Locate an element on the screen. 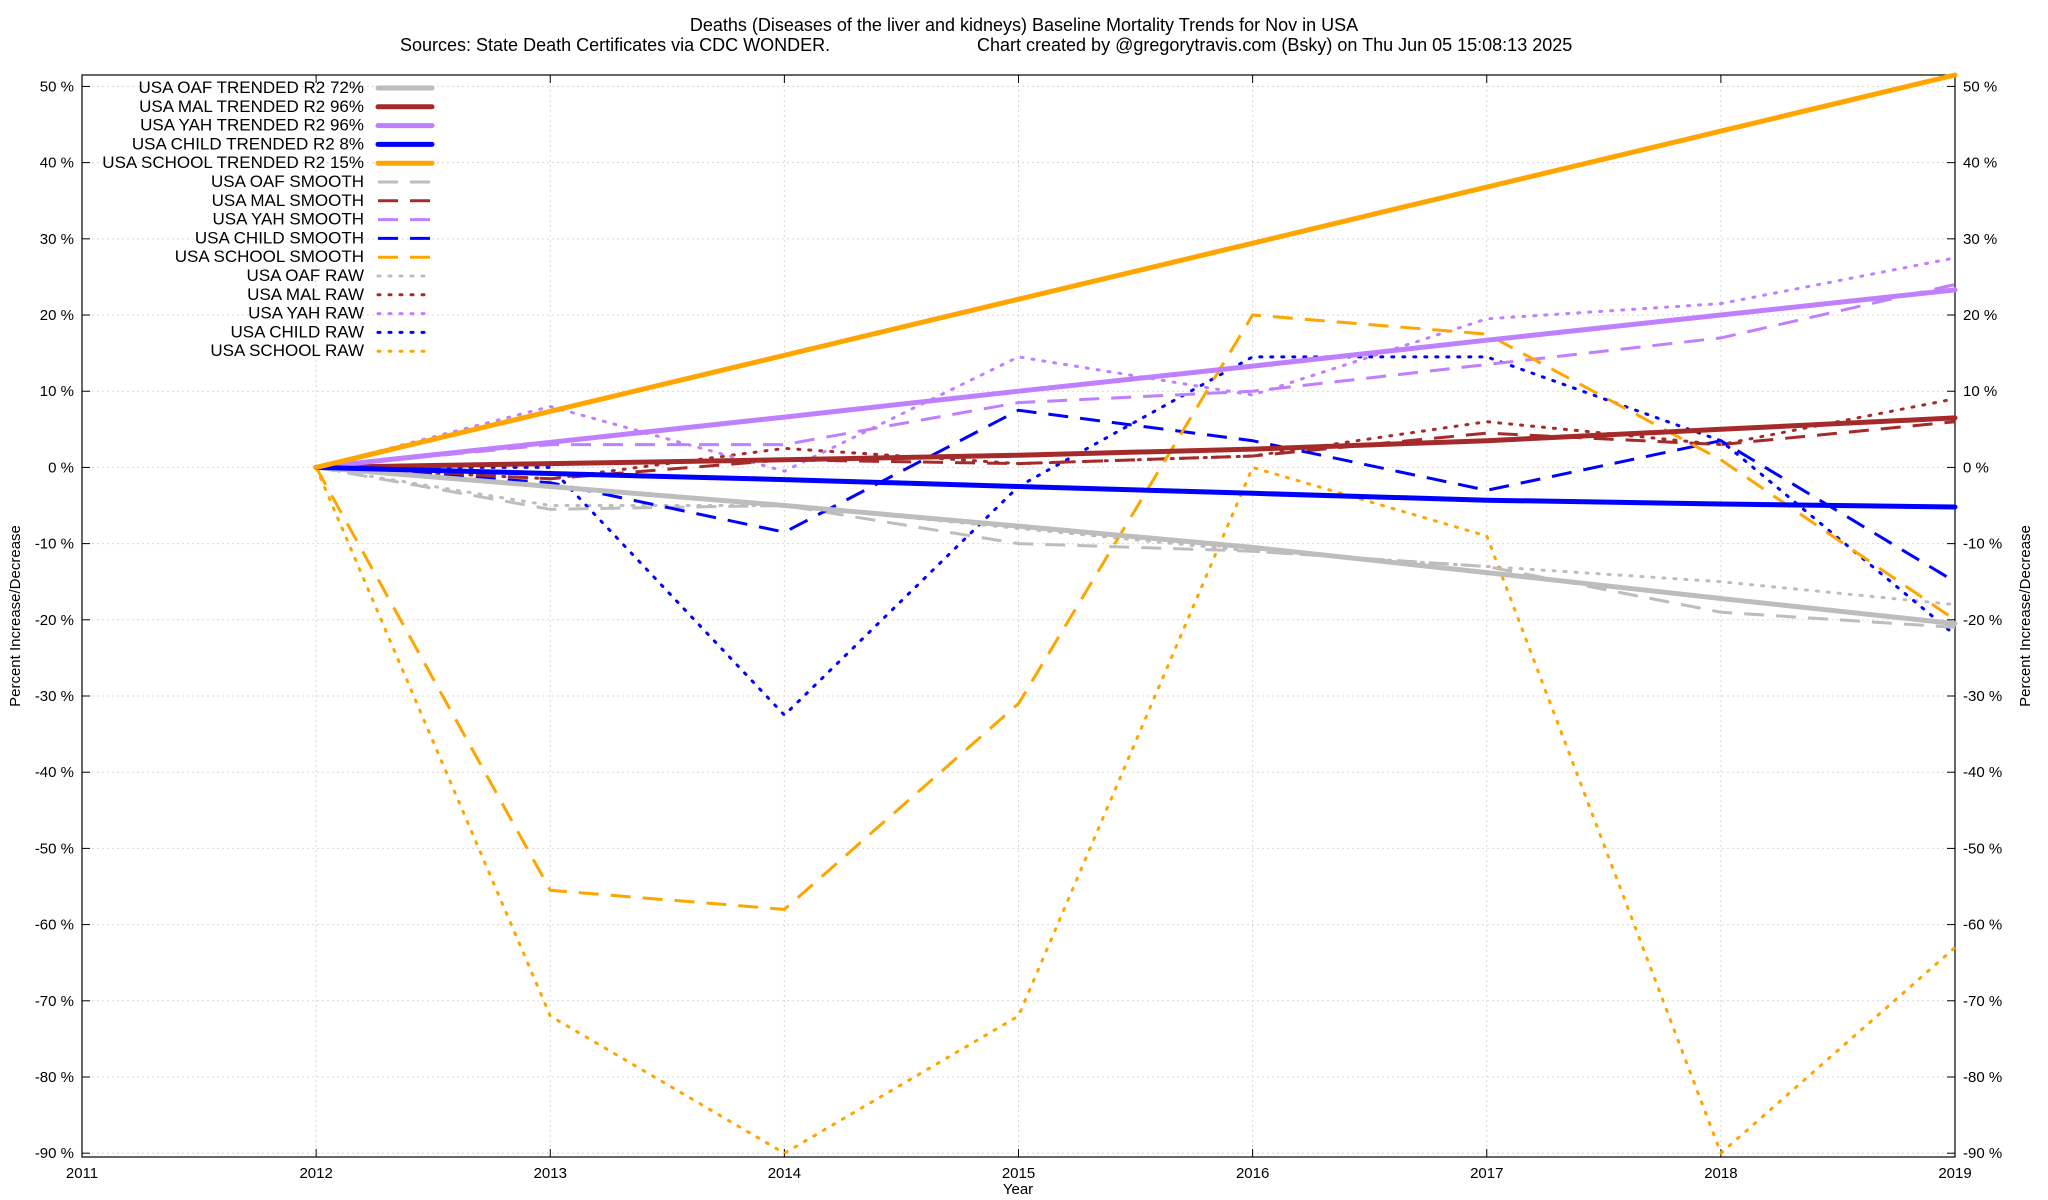 This screenshot has height=1200, width=2048. y-tick-label-right: -10 % is located at coordinates (1982, 544).